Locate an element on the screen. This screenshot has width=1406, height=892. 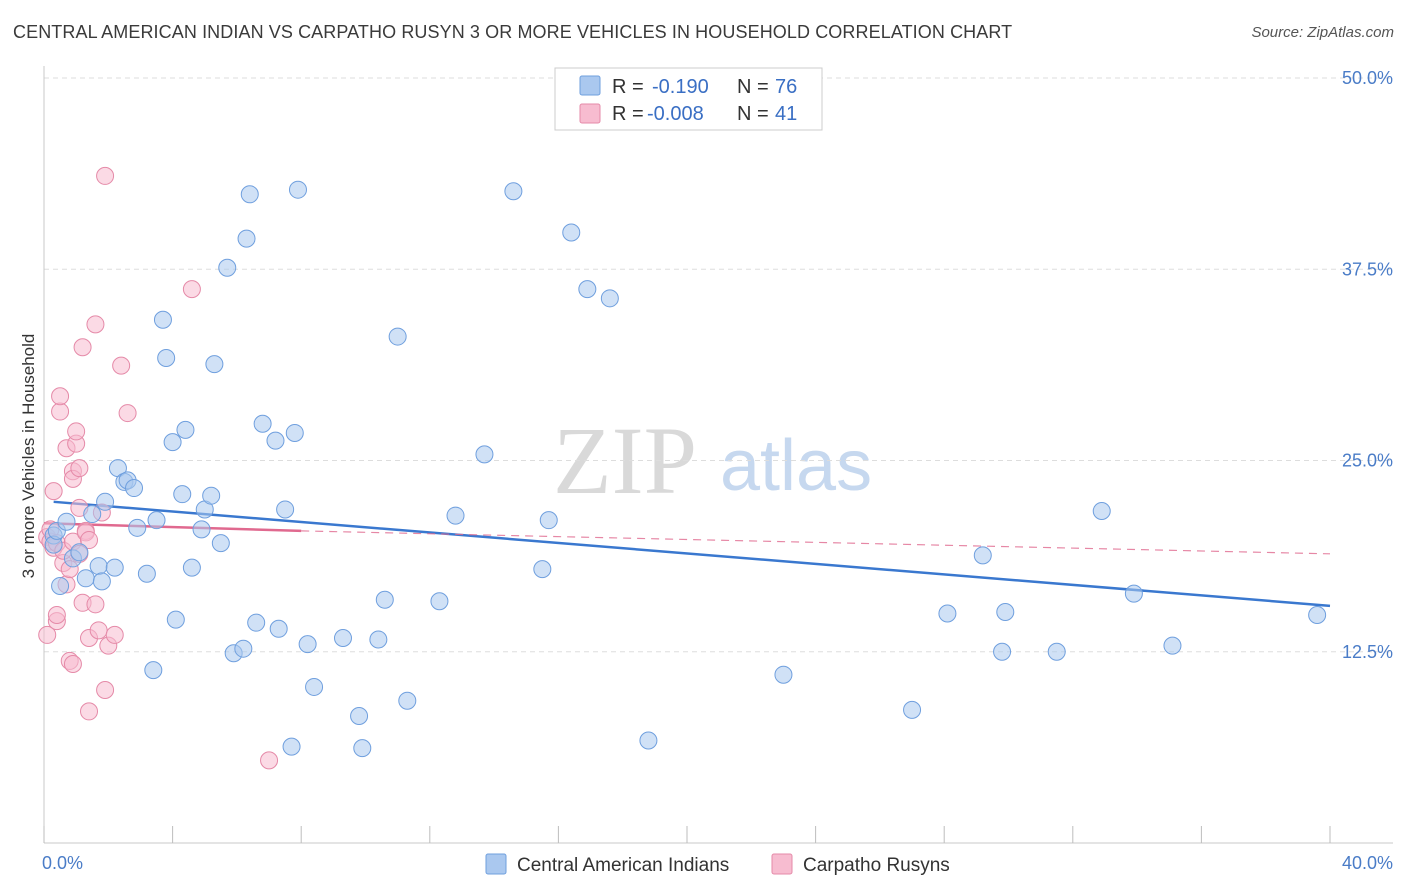
x-tick-label: 40.0% is located at coordinates (1367, 863).